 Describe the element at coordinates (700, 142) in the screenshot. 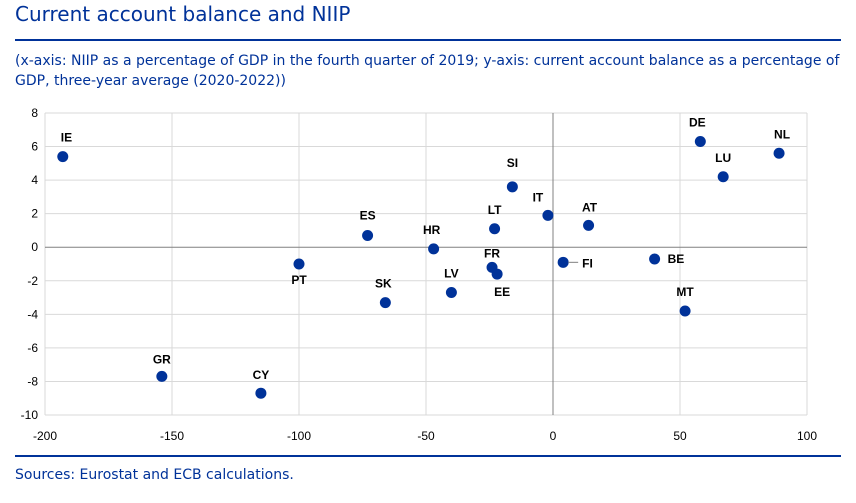

I see `data-point-de` at that location.